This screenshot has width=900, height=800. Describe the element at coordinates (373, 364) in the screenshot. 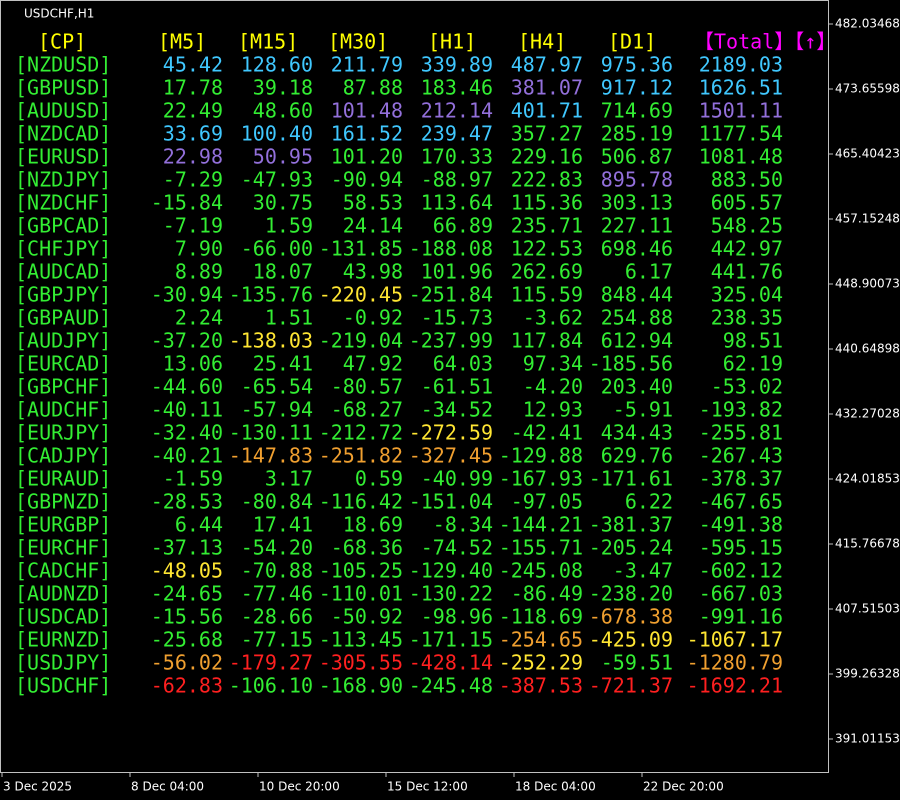

I see `strength-value: 47.92` at that location.